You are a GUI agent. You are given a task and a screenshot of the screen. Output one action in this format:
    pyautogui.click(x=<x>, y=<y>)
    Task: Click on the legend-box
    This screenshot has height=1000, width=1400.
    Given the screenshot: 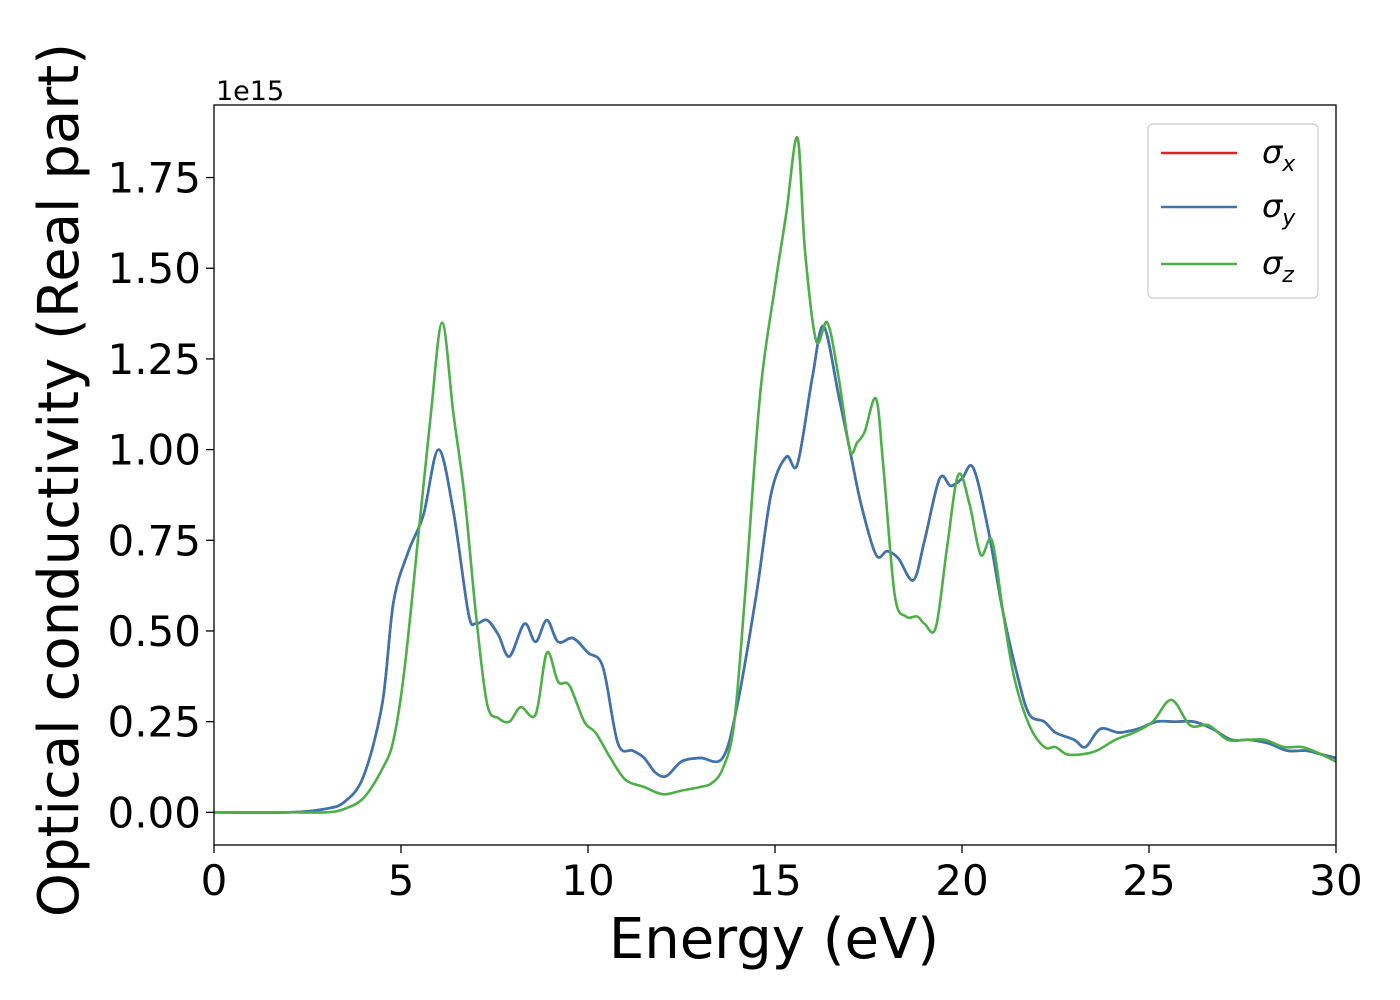 What is the action you would take?
    pyautogui.click(x=1233, y=211)
    